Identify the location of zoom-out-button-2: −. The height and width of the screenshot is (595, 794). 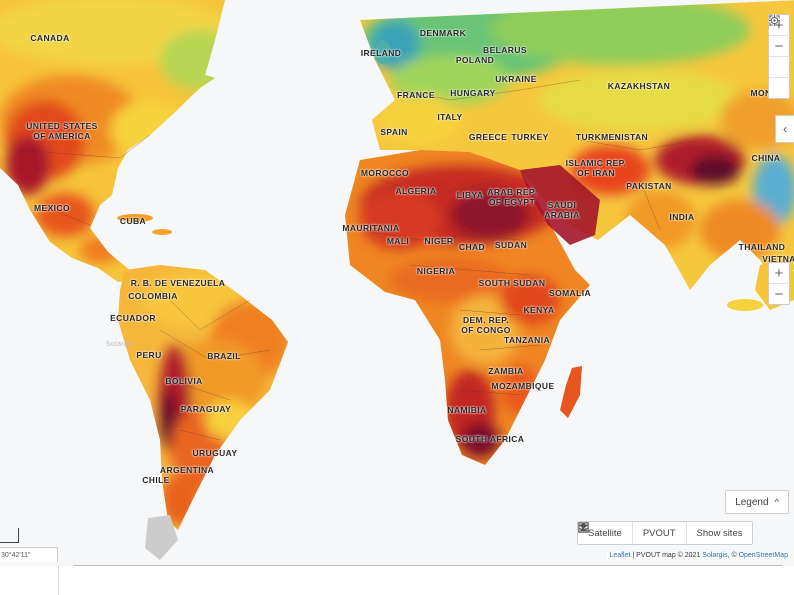
(779, 294).